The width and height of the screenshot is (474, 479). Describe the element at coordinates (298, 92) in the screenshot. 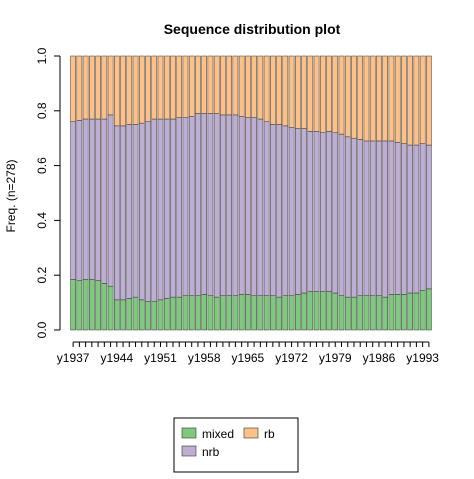

I see `bar-rb-y1973` at that location.